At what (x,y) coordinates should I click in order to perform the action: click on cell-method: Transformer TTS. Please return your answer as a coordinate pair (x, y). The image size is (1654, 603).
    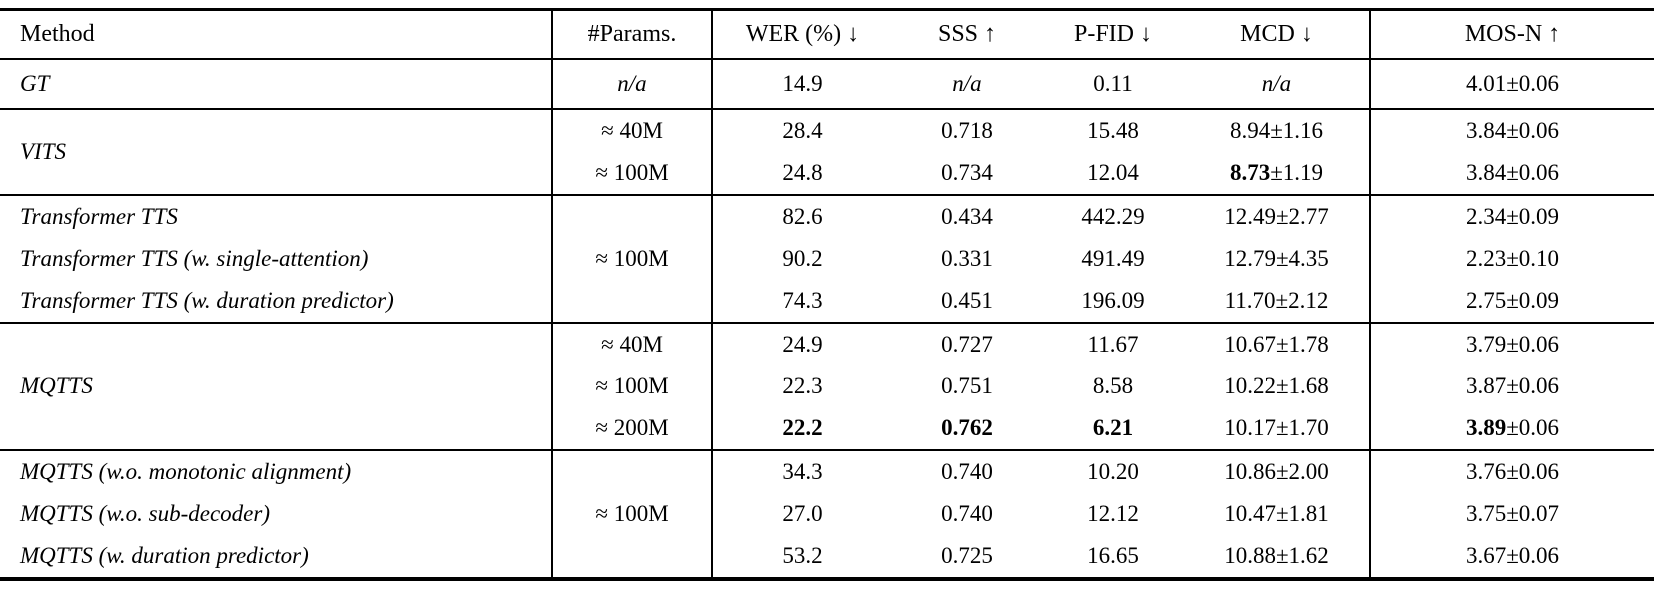
    Looking at the image, I should click on (276, 216).